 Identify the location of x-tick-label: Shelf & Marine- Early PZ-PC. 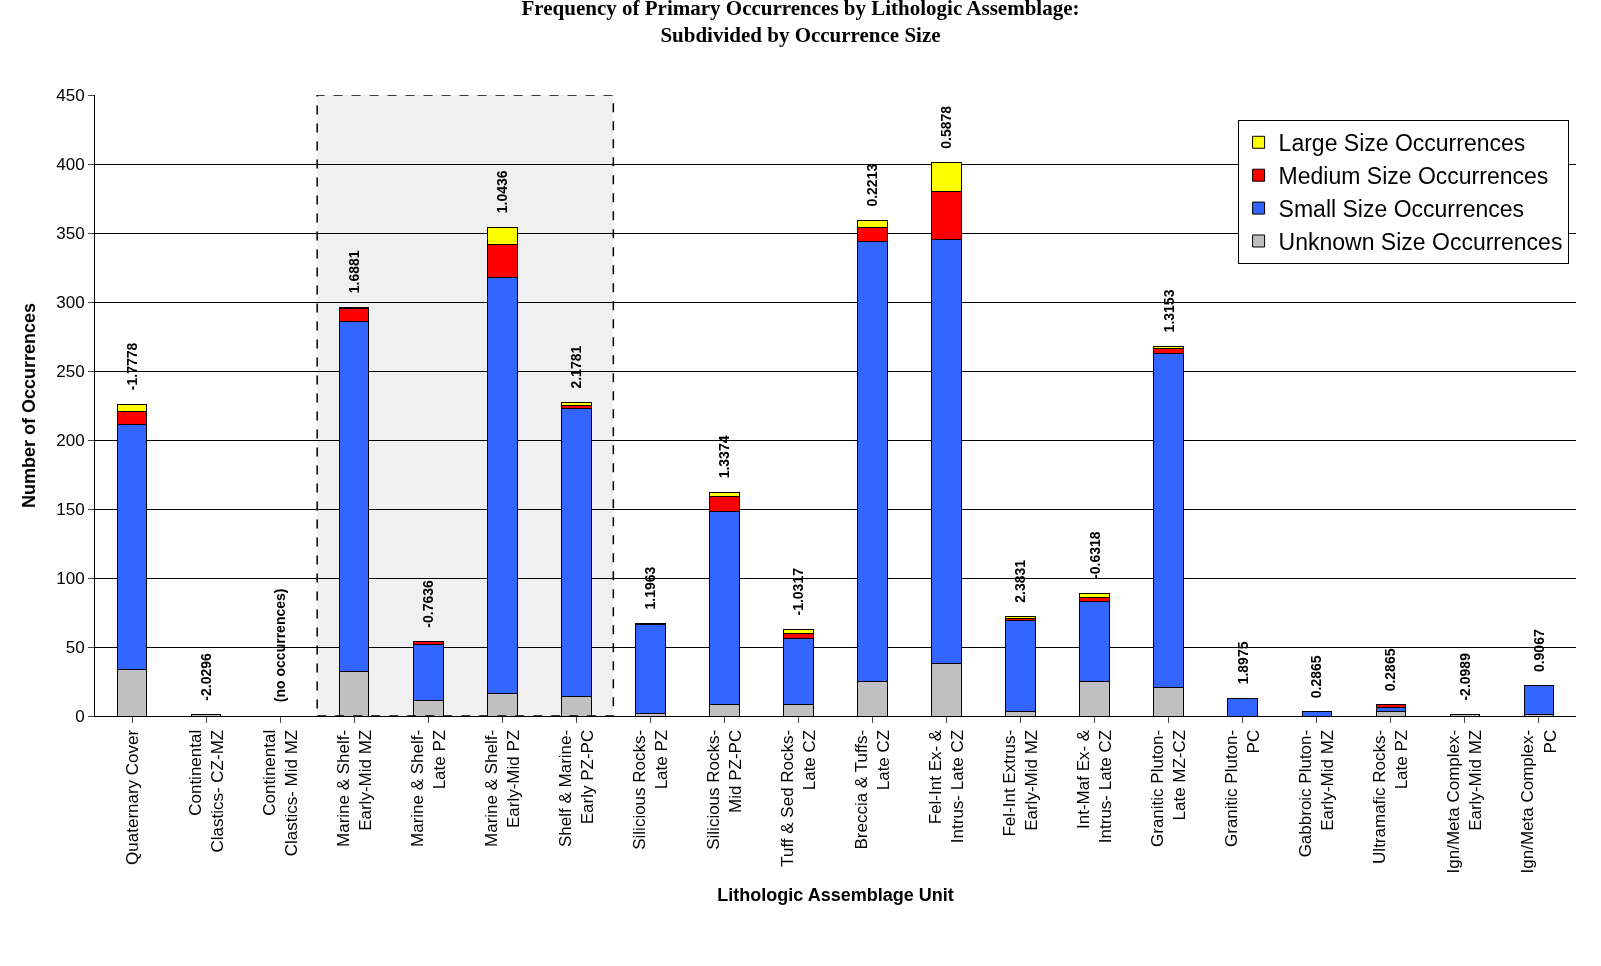
(576, 788).